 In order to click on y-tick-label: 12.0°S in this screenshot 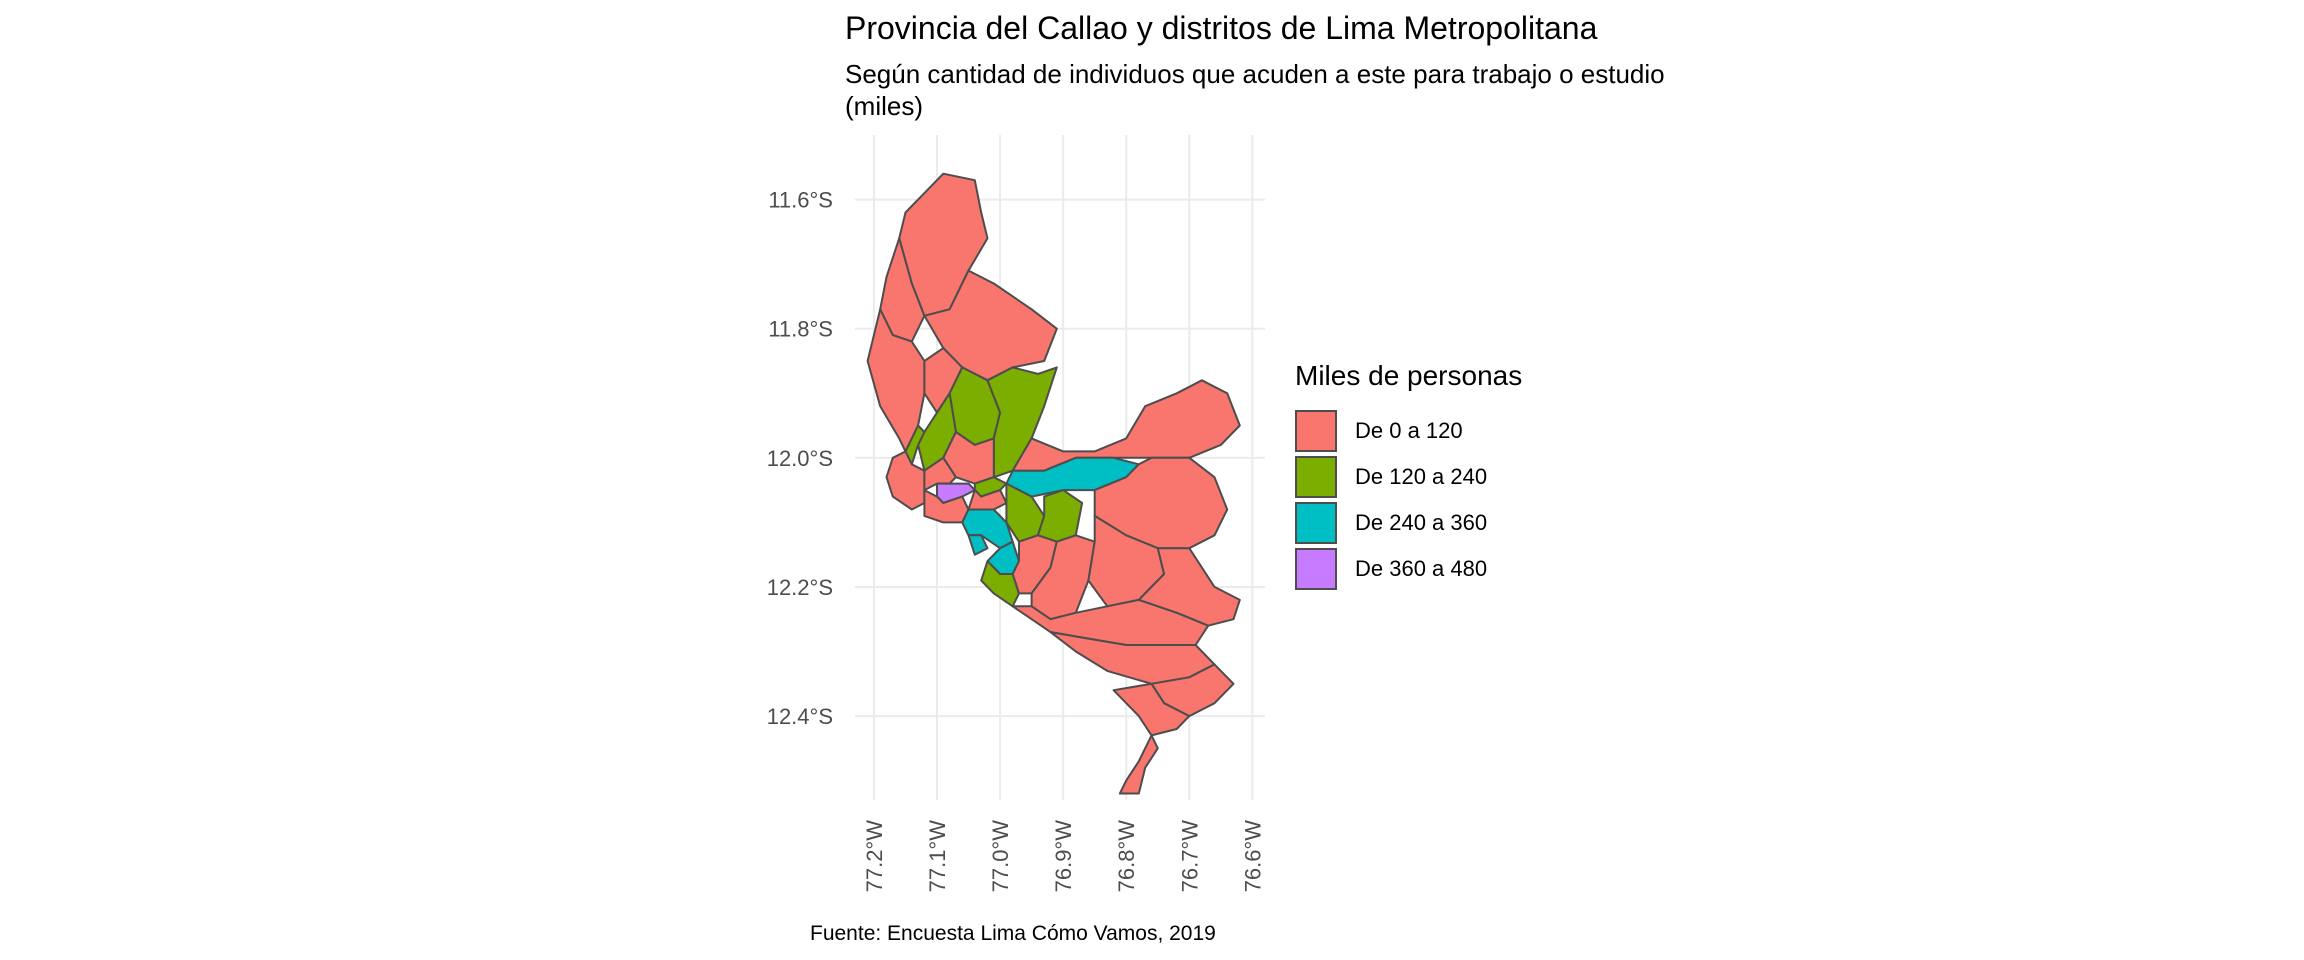, I will do `click(800, 458)`.